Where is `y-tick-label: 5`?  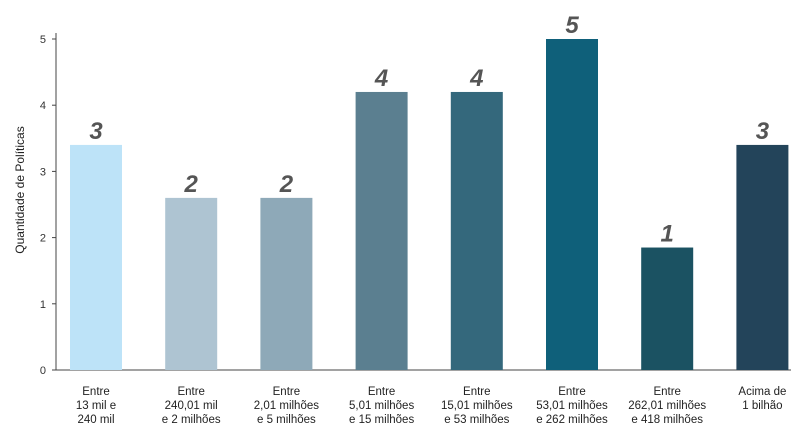 y-tick-label: 5 is located at coordinates (43, 40).